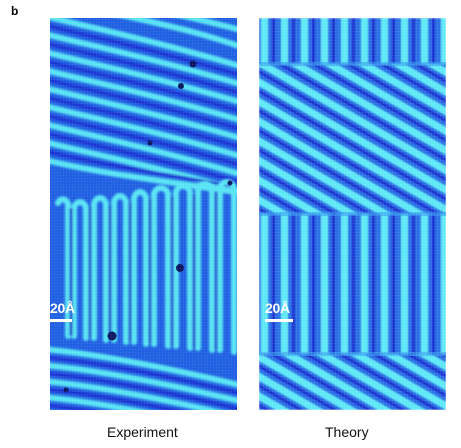 The image size is (461, 448). Describe the element at coordinates (15, 11) in the screenshot. I see `panel-letter: b` at that location.